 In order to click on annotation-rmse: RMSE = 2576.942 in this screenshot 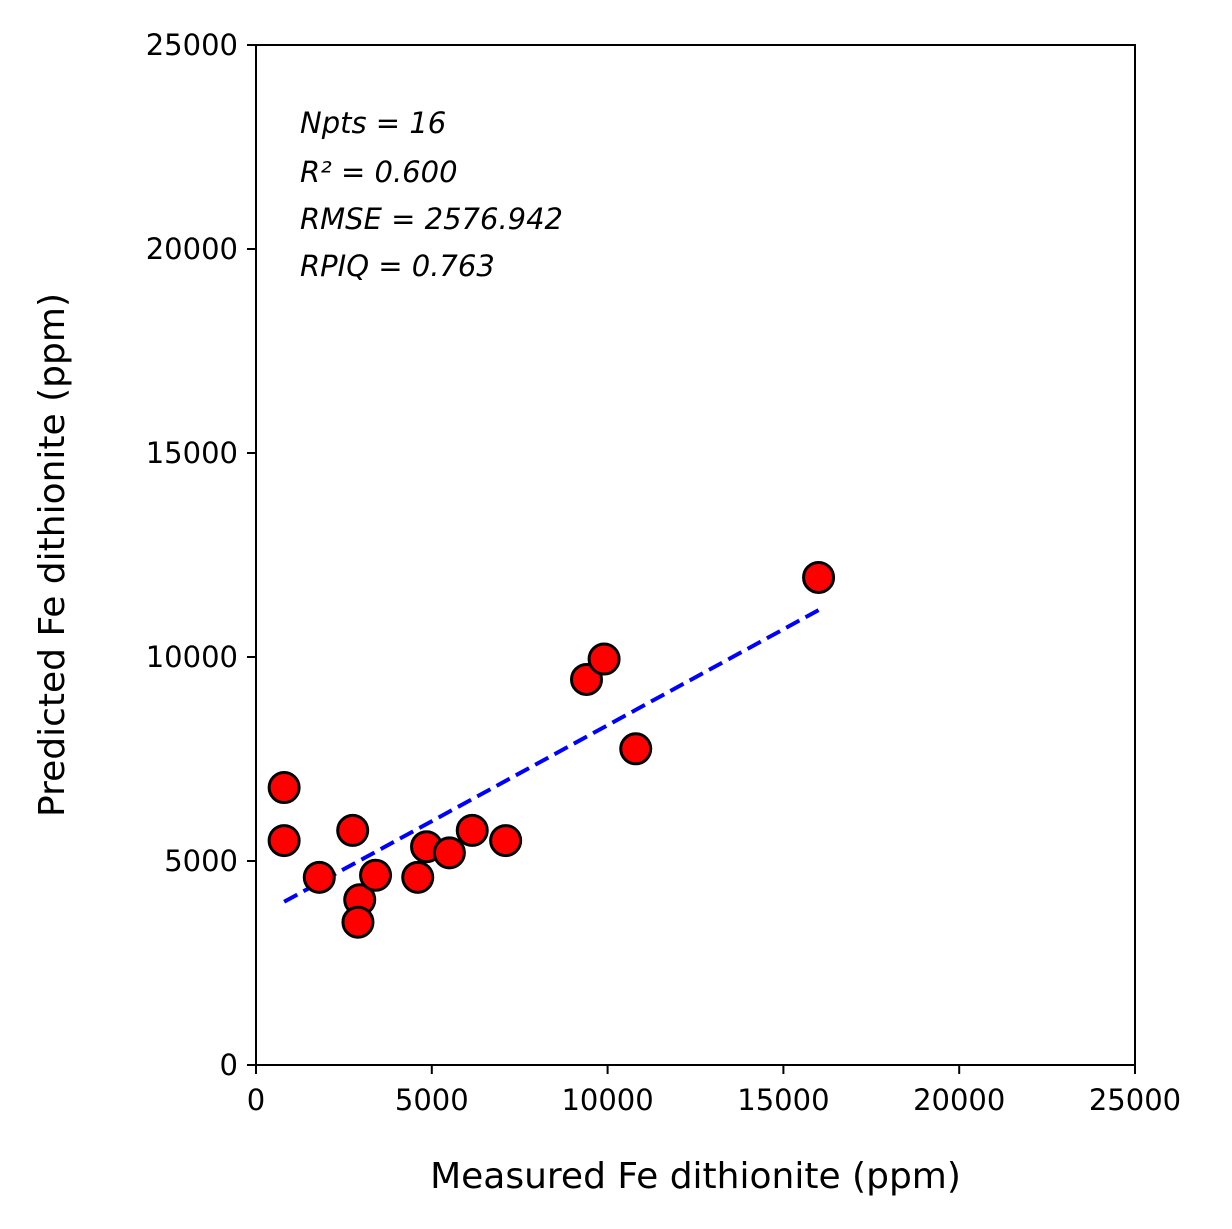, I will do `click(431, 219)`.